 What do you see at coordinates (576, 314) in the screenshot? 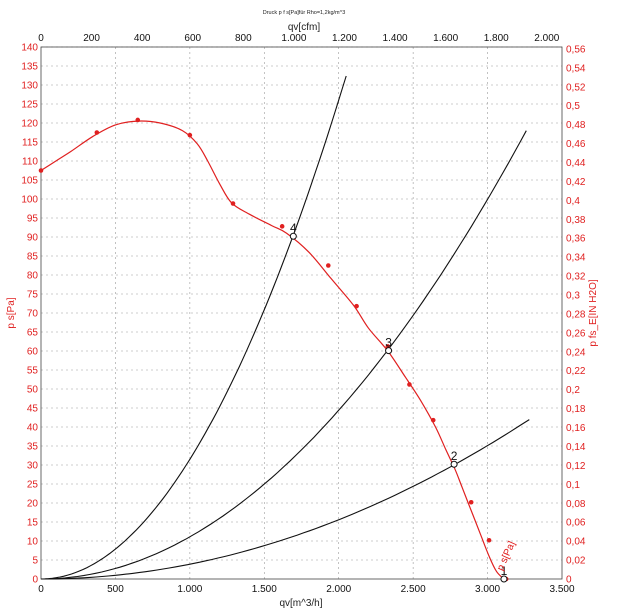
I see `right-y-tick-label: 0,28` at bounding box center [576, 314].